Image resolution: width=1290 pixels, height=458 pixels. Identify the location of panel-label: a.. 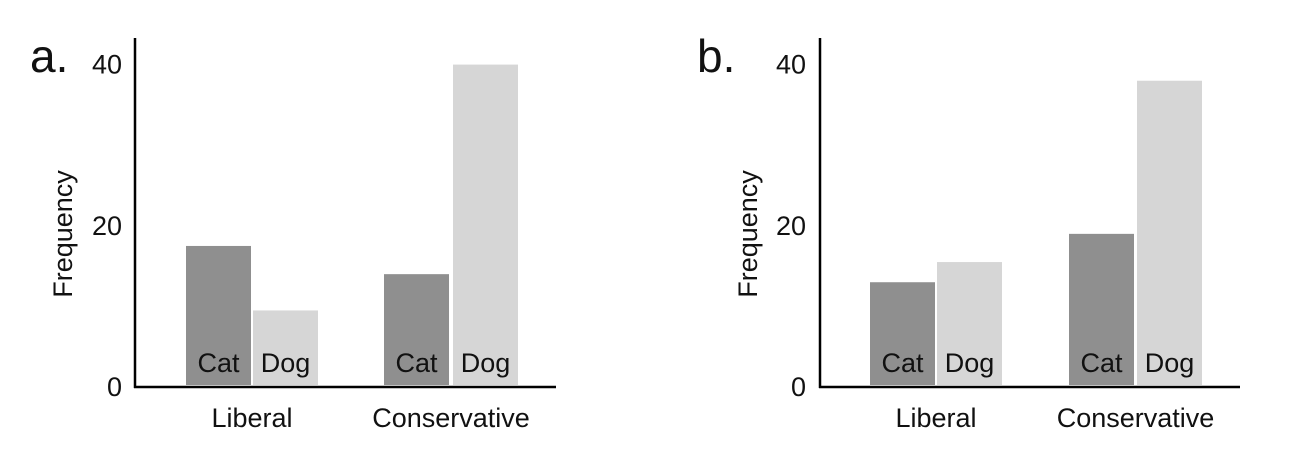
(49, 56).